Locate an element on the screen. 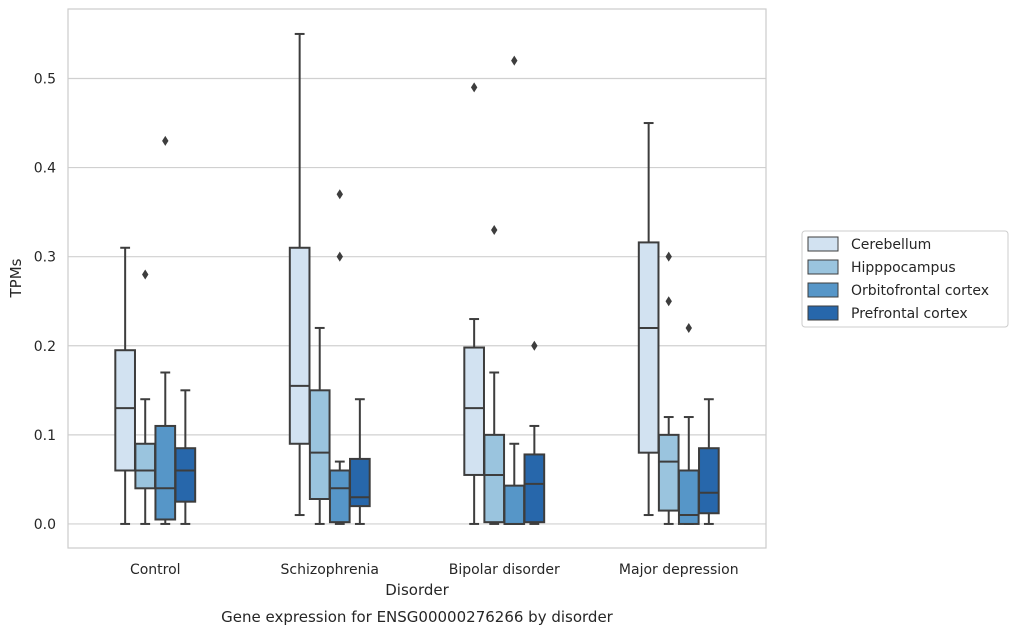 The image size is (1018, 634). y-tick-label: 0.4 is located at coordinates (45, 169).